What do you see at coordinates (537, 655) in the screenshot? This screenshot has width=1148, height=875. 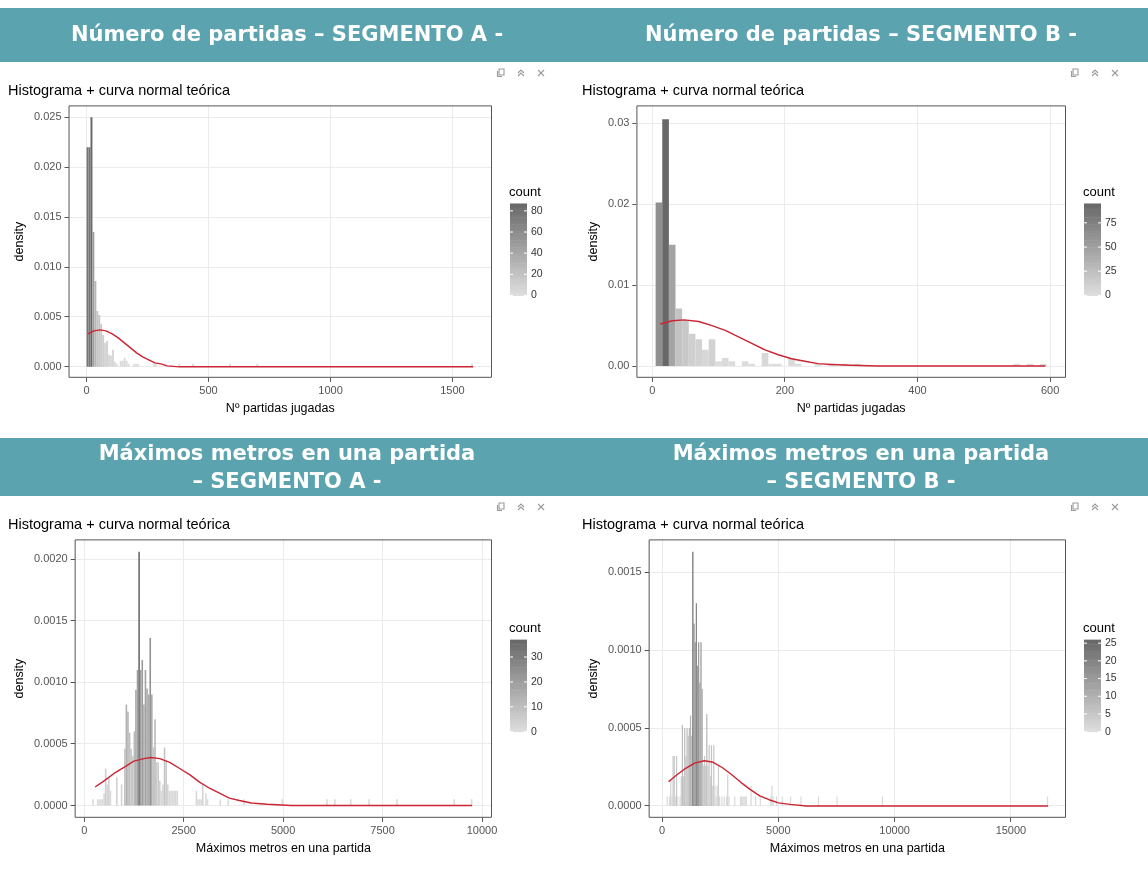 I see `color-bar-label: 30` at bounding box center [537, 655].